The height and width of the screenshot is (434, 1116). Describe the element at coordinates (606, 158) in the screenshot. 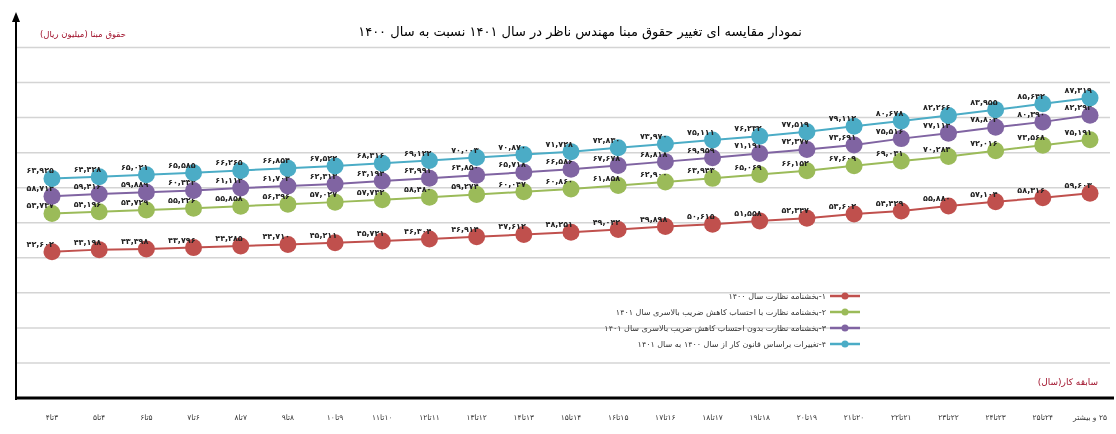

I see `data-label: ۶۷,۶۷۸` at that location.